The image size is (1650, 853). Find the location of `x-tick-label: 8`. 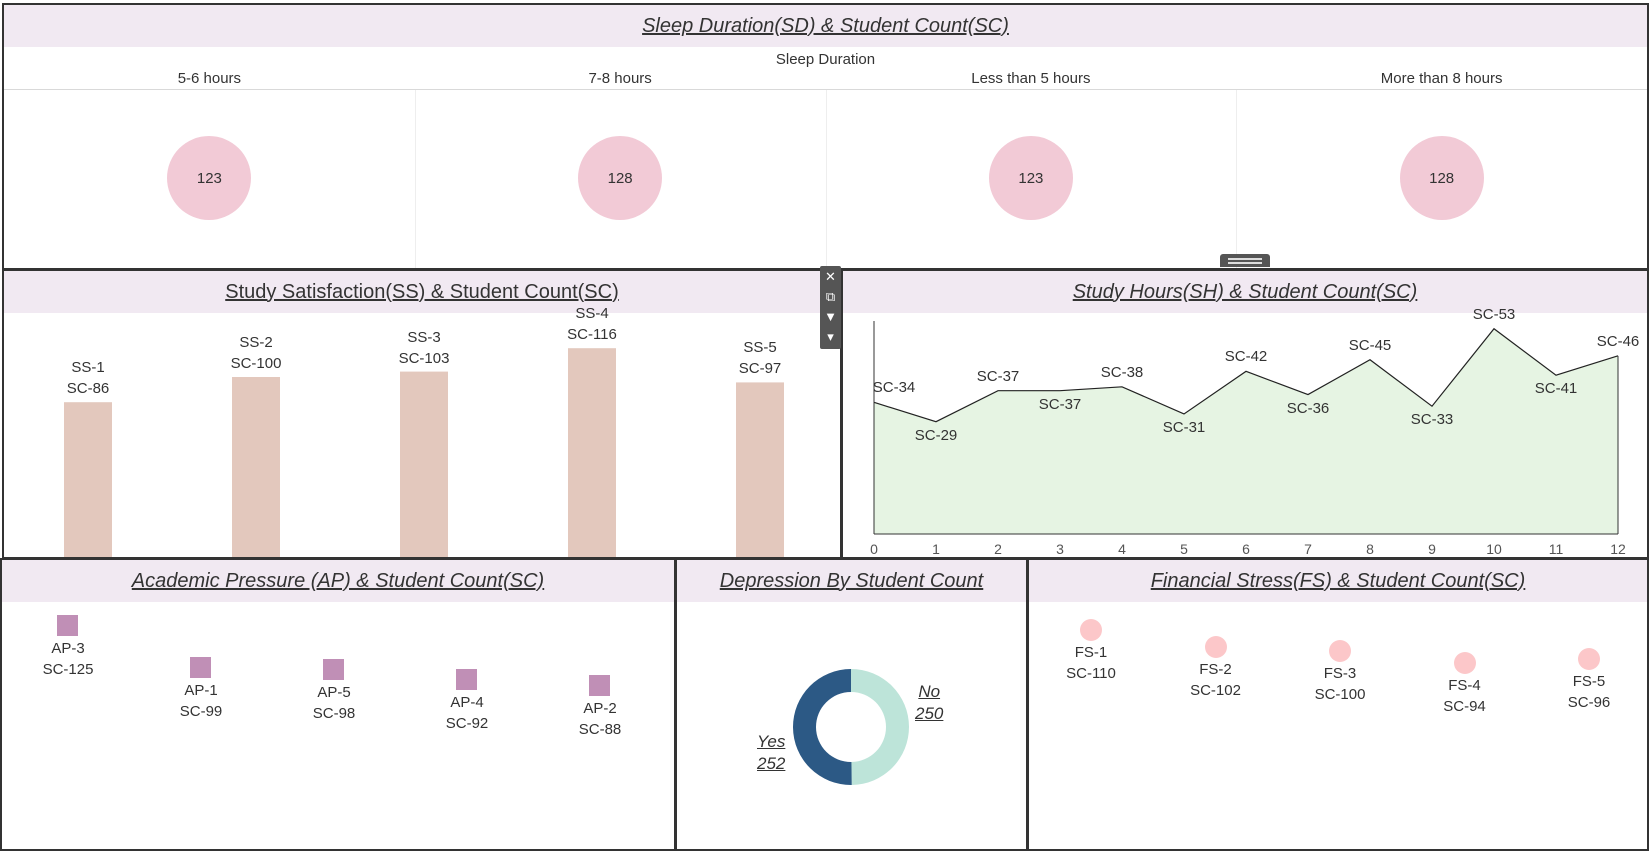

x-tick-label: 8 is located at coordinates (1370, 549).